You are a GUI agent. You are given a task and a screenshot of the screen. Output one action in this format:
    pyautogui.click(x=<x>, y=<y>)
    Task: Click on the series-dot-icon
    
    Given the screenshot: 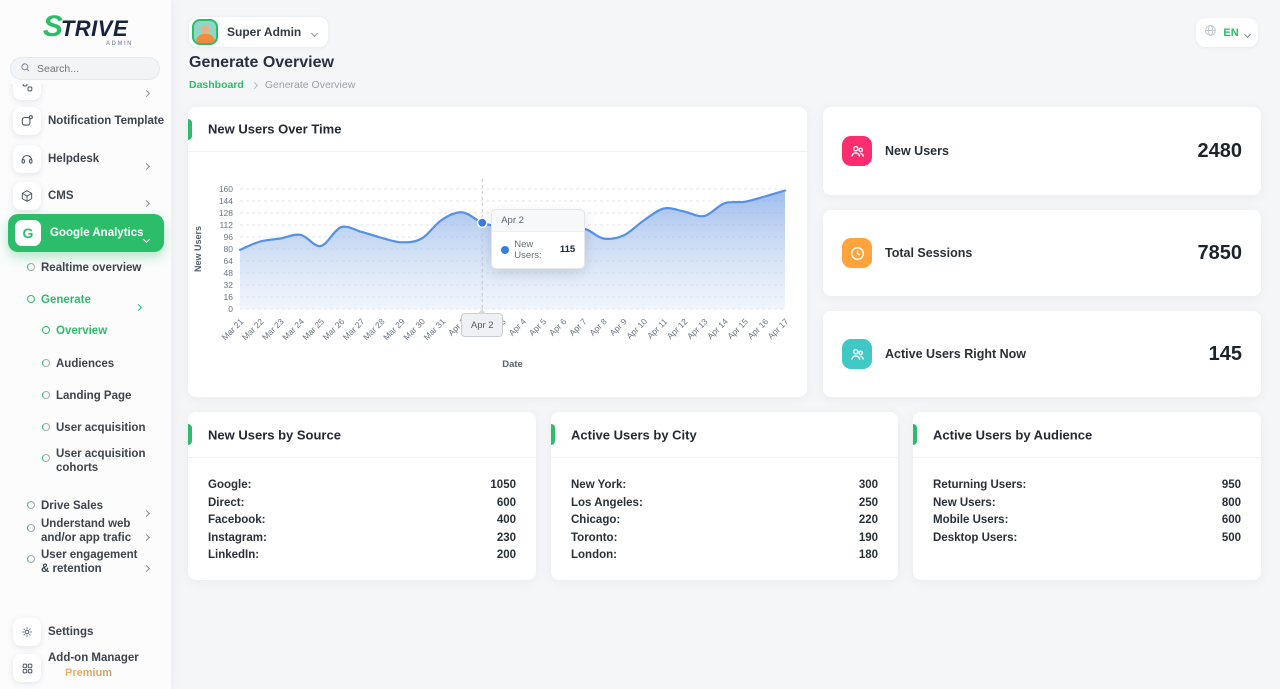 What is the action you would take?
    pyautogui.click(x=505, y=249)
    